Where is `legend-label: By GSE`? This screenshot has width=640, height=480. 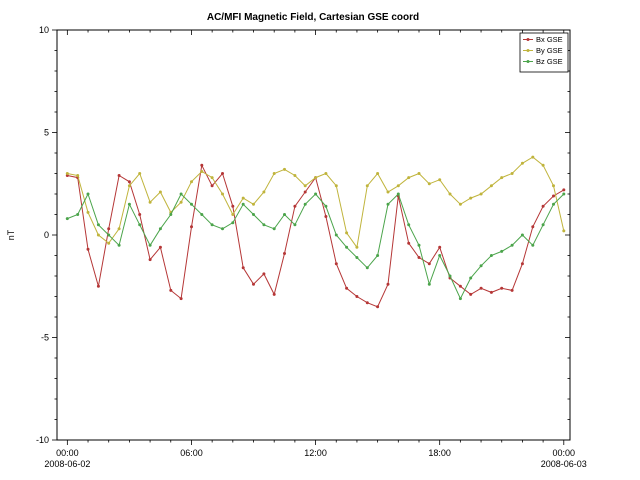
legend-label: By GSE is located at coordinates (549, 50).